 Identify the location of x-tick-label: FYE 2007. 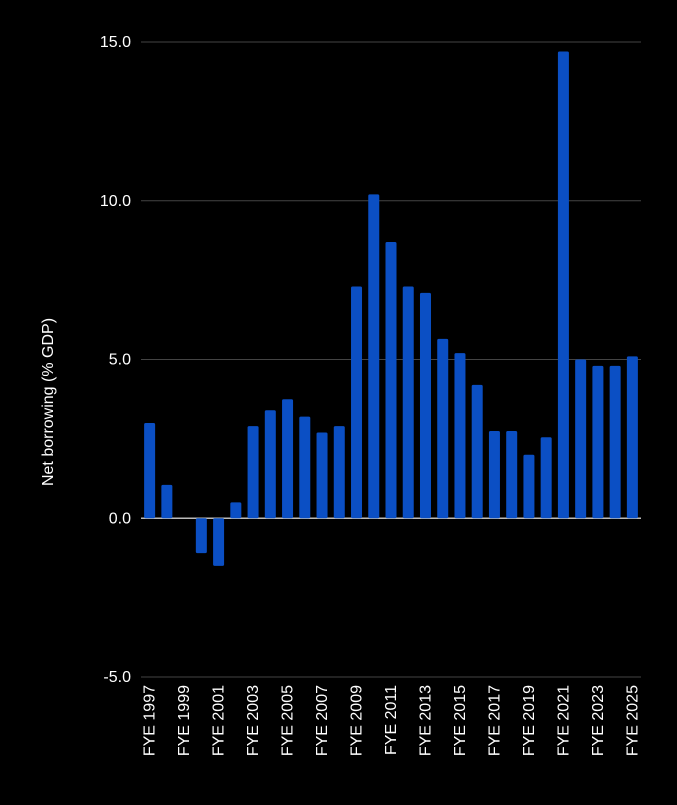
(322, 720).